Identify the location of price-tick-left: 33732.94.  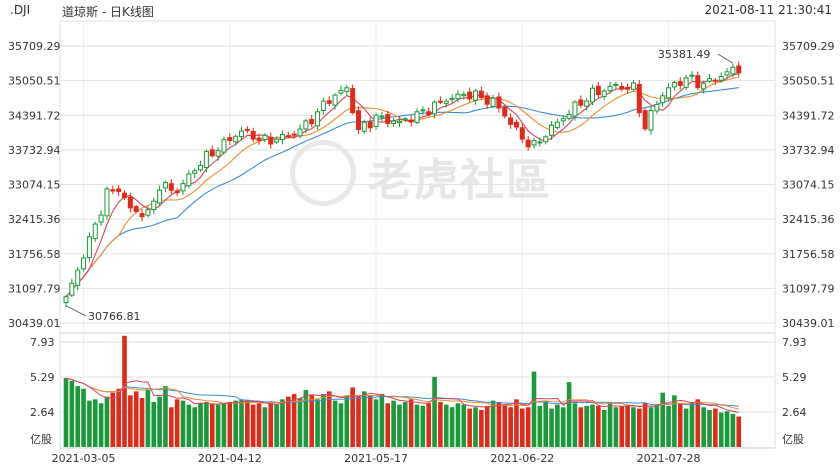
(34, 150).